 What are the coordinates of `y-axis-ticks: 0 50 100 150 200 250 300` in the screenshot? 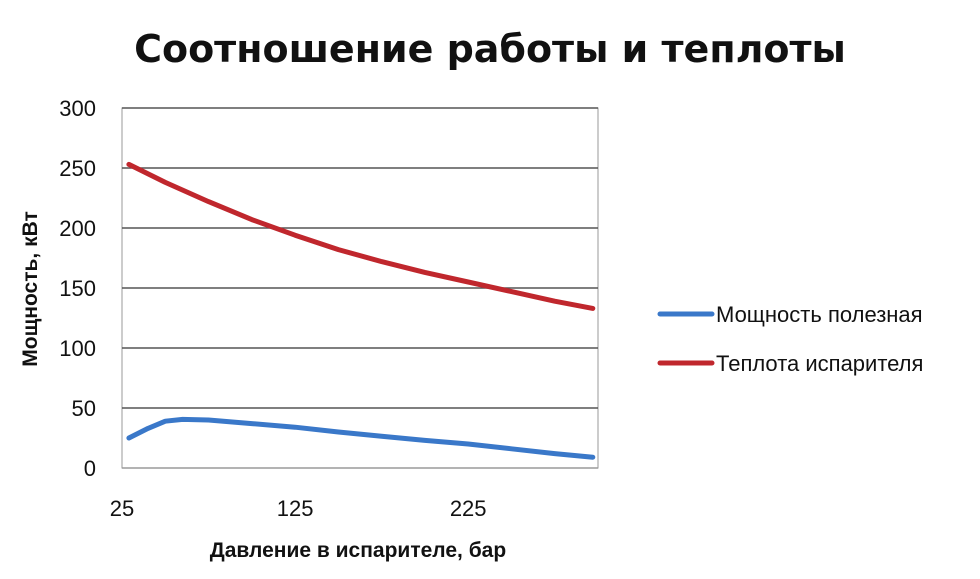 It's located at (77, 288).